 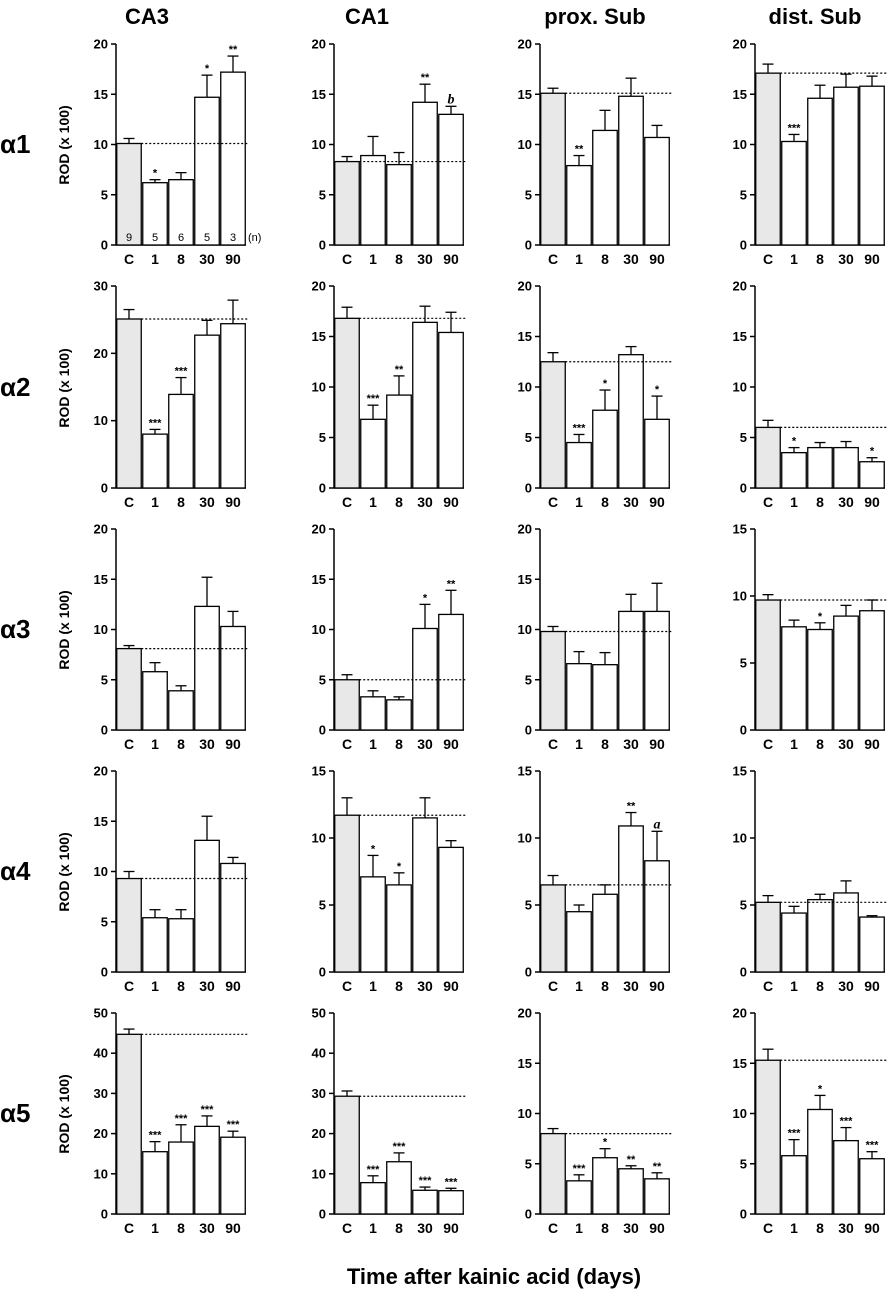 What do you see at coordinates (319, 336) in the screenshot?
I see `y-tick-label: 15` at bounding box center [319, 336].